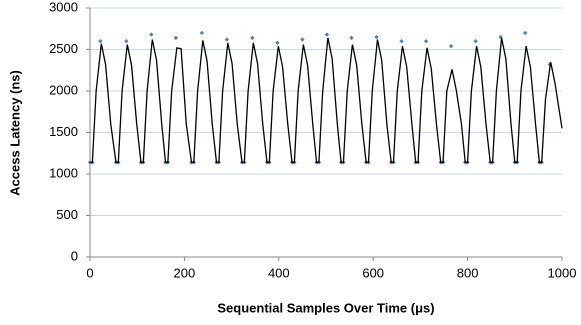 This screenshot has height=325, width=581. Describe the element at coordinates (63, 7) in the screenshot. I see `y-tick-label: 3000` at that location.